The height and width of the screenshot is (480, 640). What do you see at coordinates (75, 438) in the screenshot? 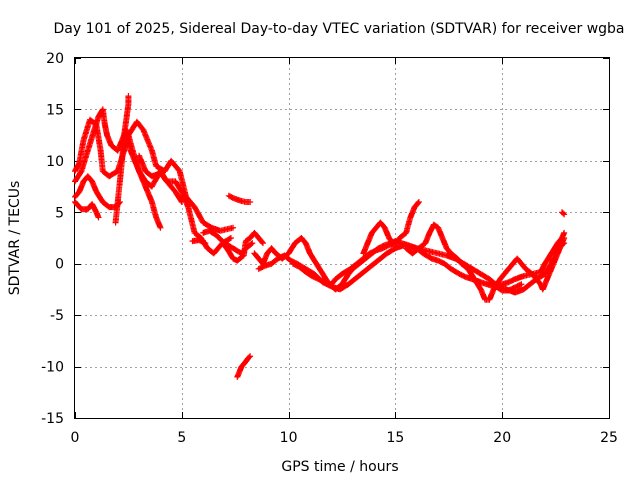
I see `x-tick-label: 0` at bounding box center [75, 438].